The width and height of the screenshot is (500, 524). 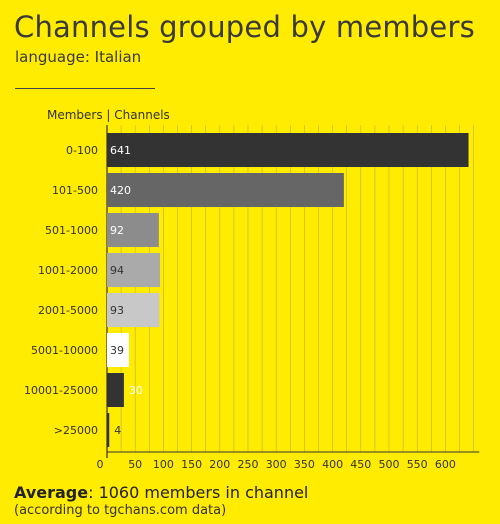 I want to click on category-label: 10001-25000, so click(x=61, y=390).